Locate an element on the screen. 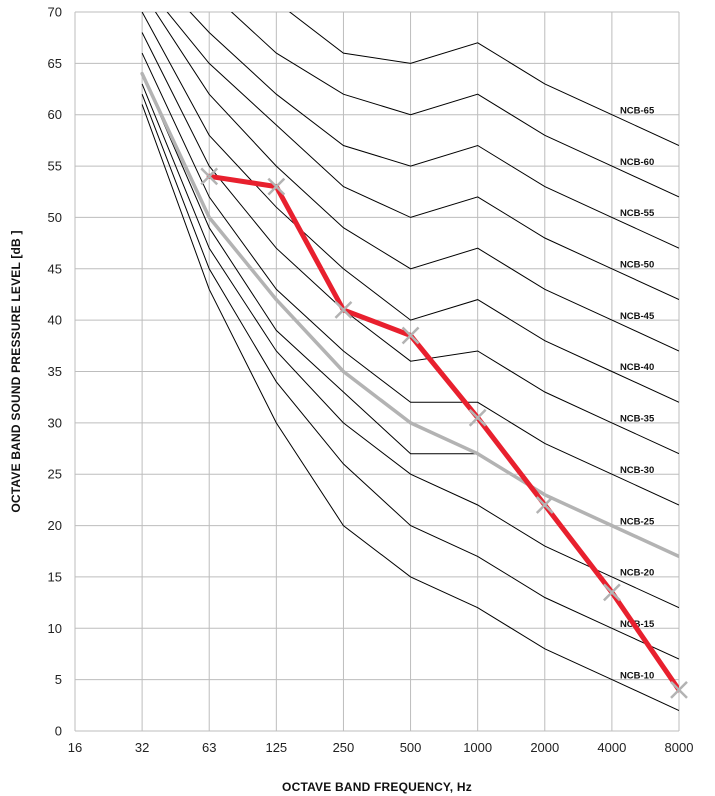 The image size is (715, 796). x-tick-label: 1000 is located at coordinates (477, 747).